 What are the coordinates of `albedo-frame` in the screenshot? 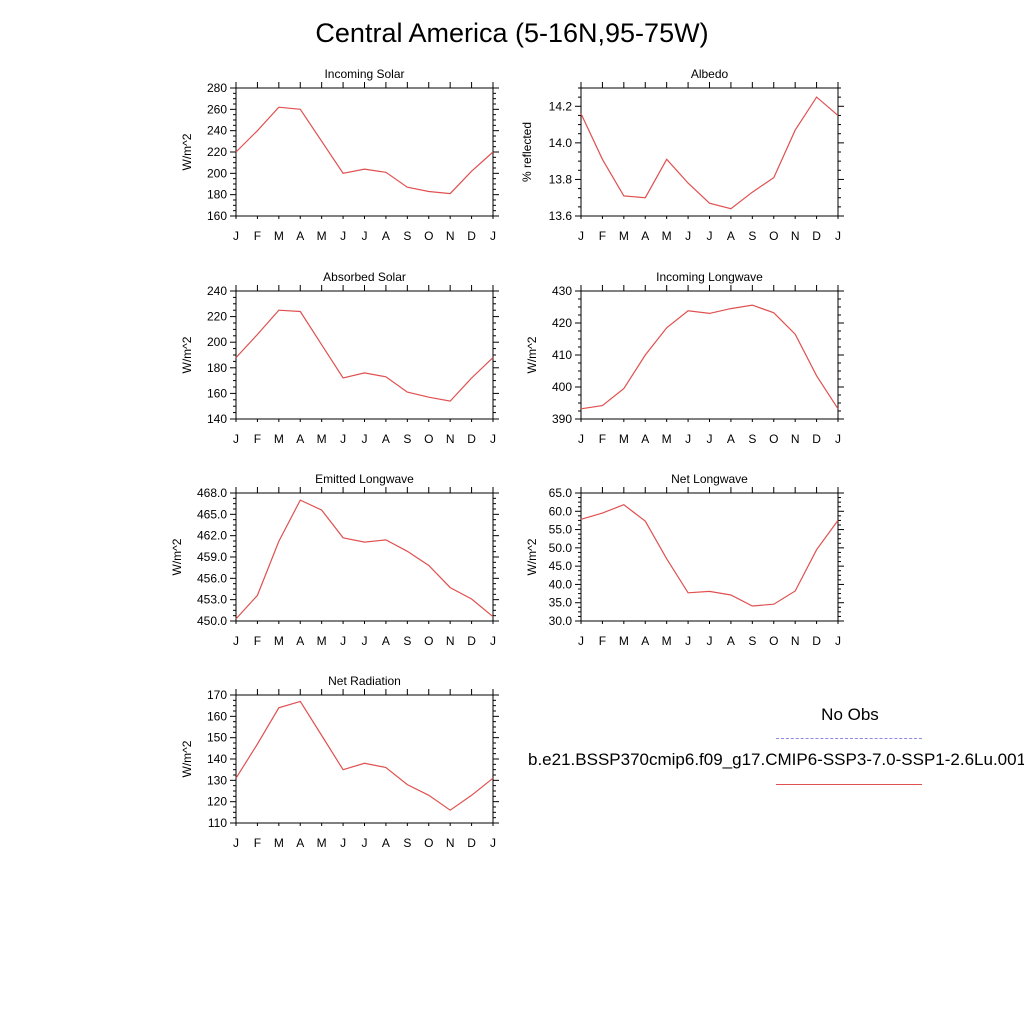 It's located at (709, 152).